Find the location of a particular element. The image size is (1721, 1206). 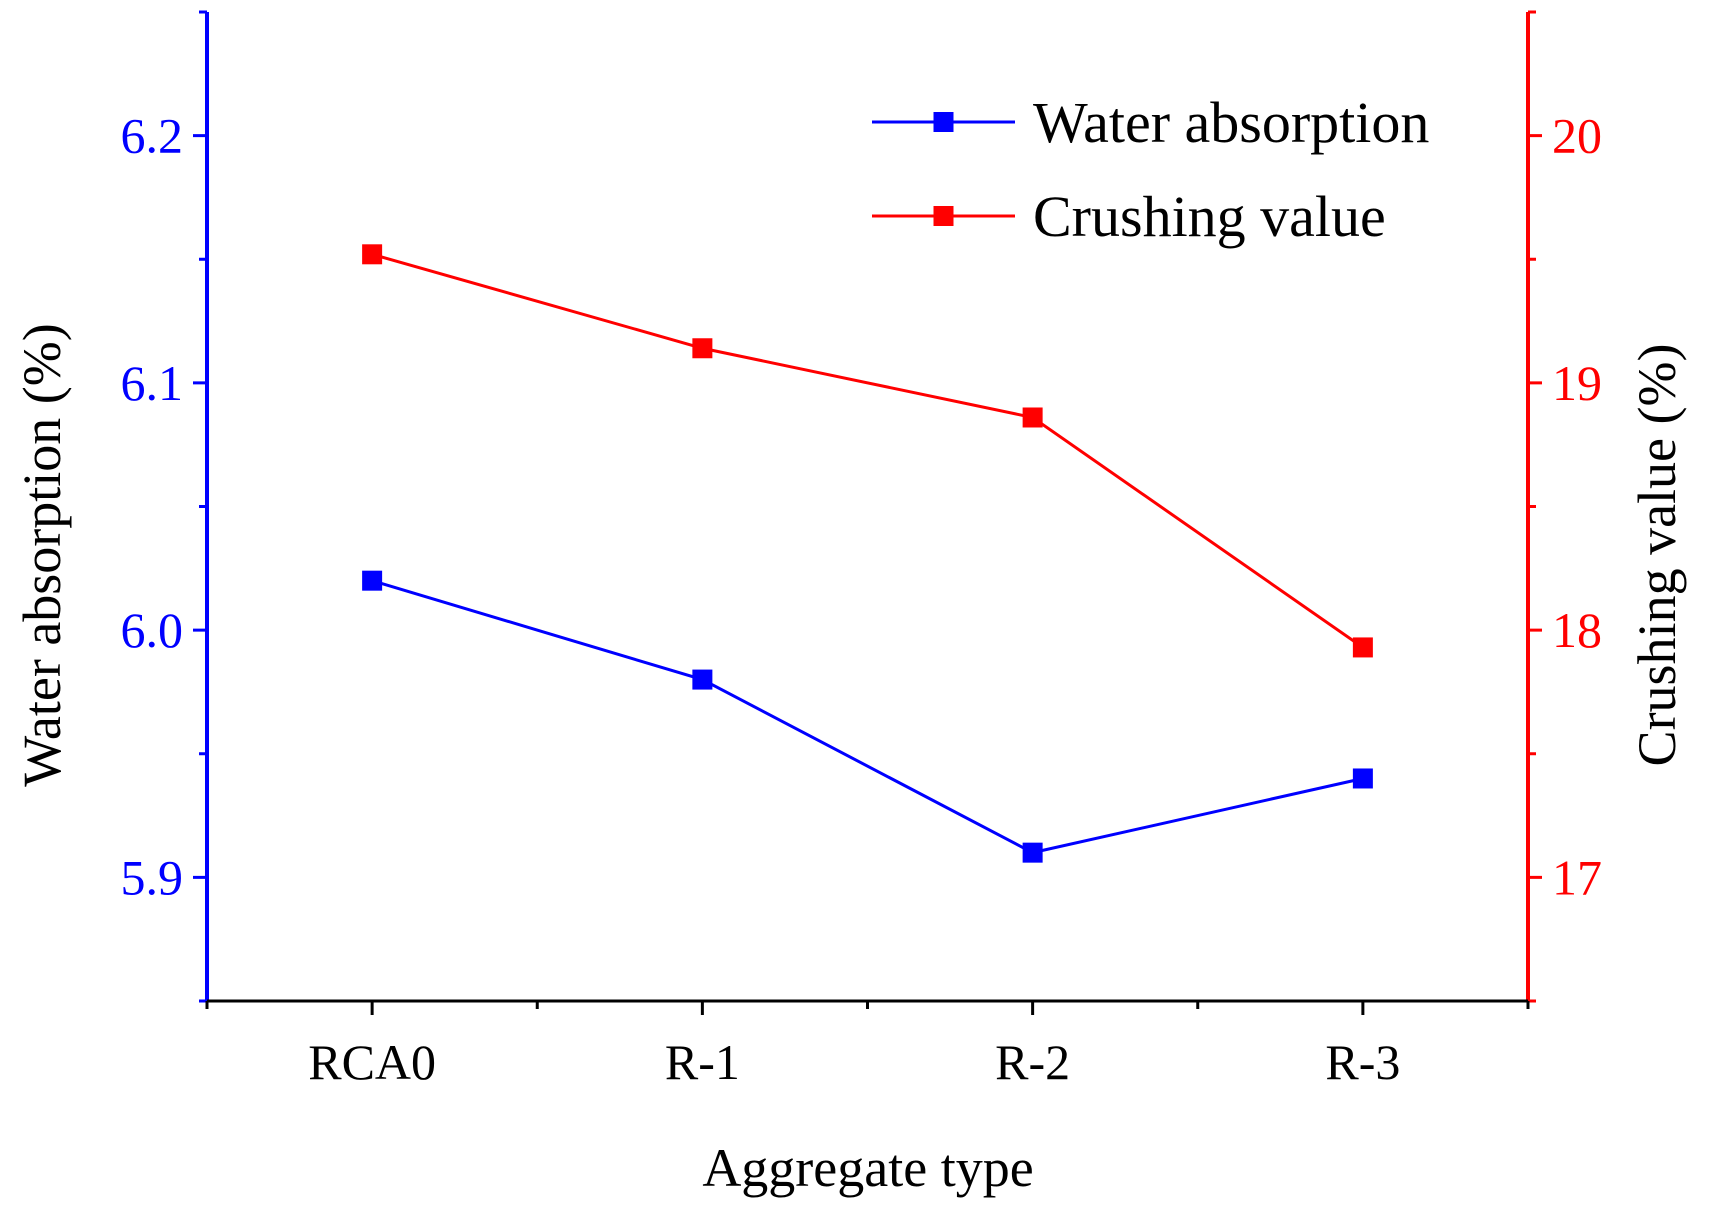

y-left-axis-title: Water absorption (%) is located at coordinates (42, 554).